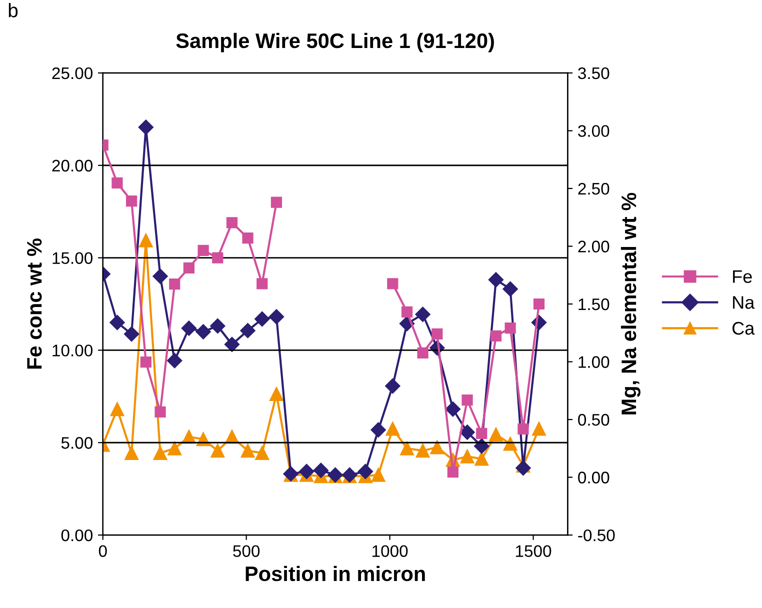 Image resolution: width=762 pixels, height=608 pixels. What do you see at coordinates (76, 535) in the screenshot?
I see `y-tick-label: 0.00` at bounding box center [76, 535].